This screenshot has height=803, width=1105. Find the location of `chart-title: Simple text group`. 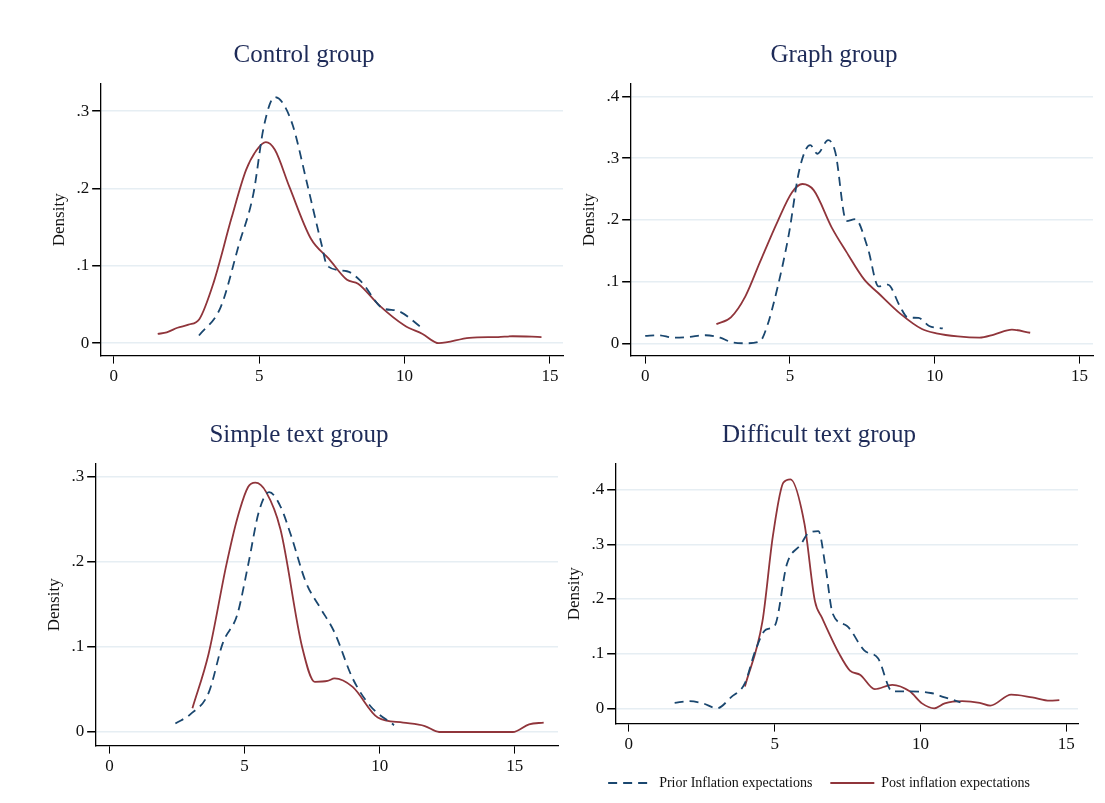

chart-title: Simple text group is located at coordinates (299, 433).